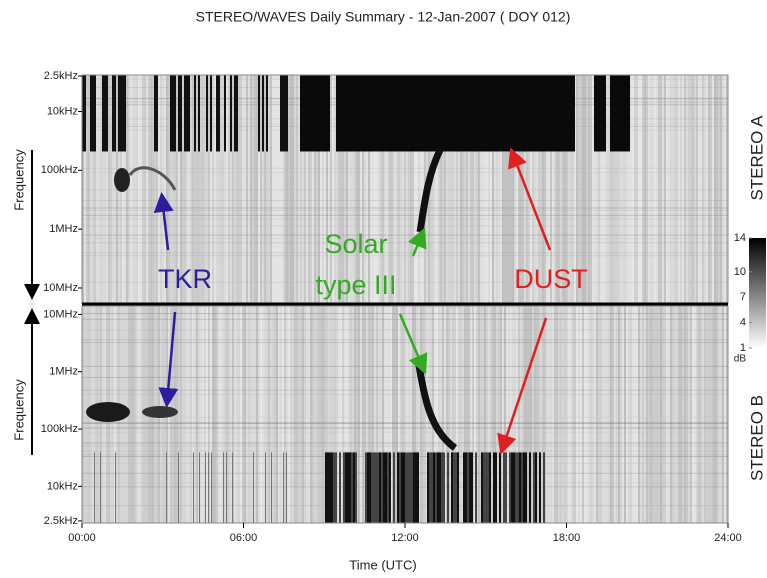  I want to click on arrow, so click(163, 221).